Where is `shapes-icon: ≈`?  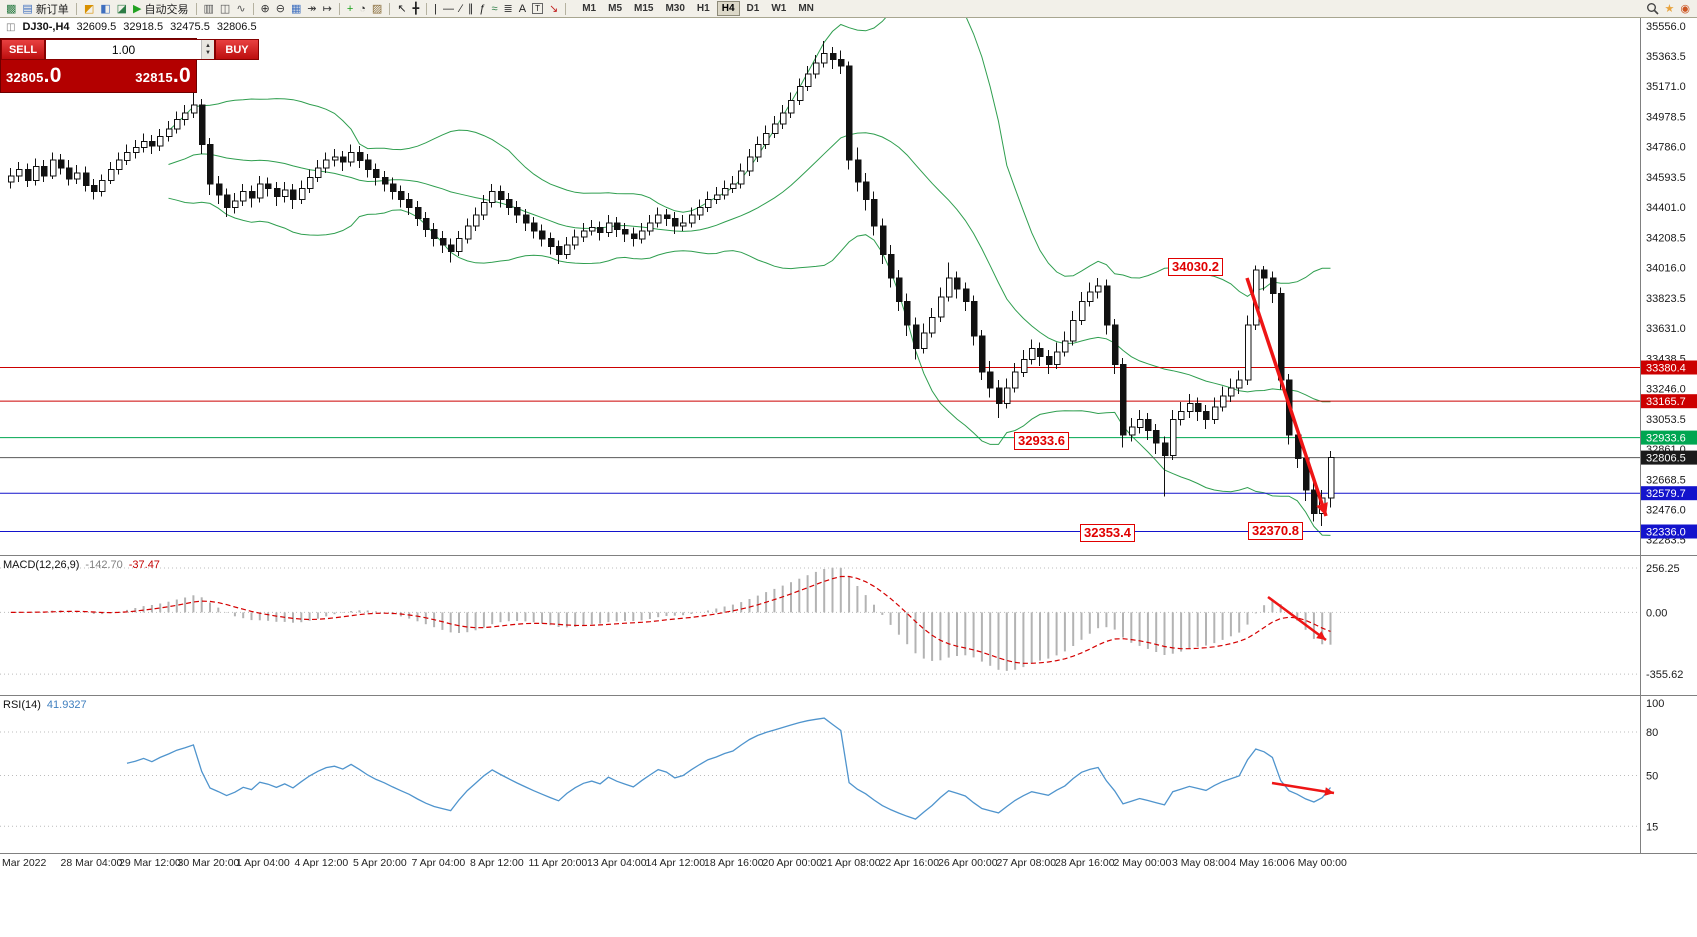
shapes-icon: ≈ is located at coordinates (494, 9).